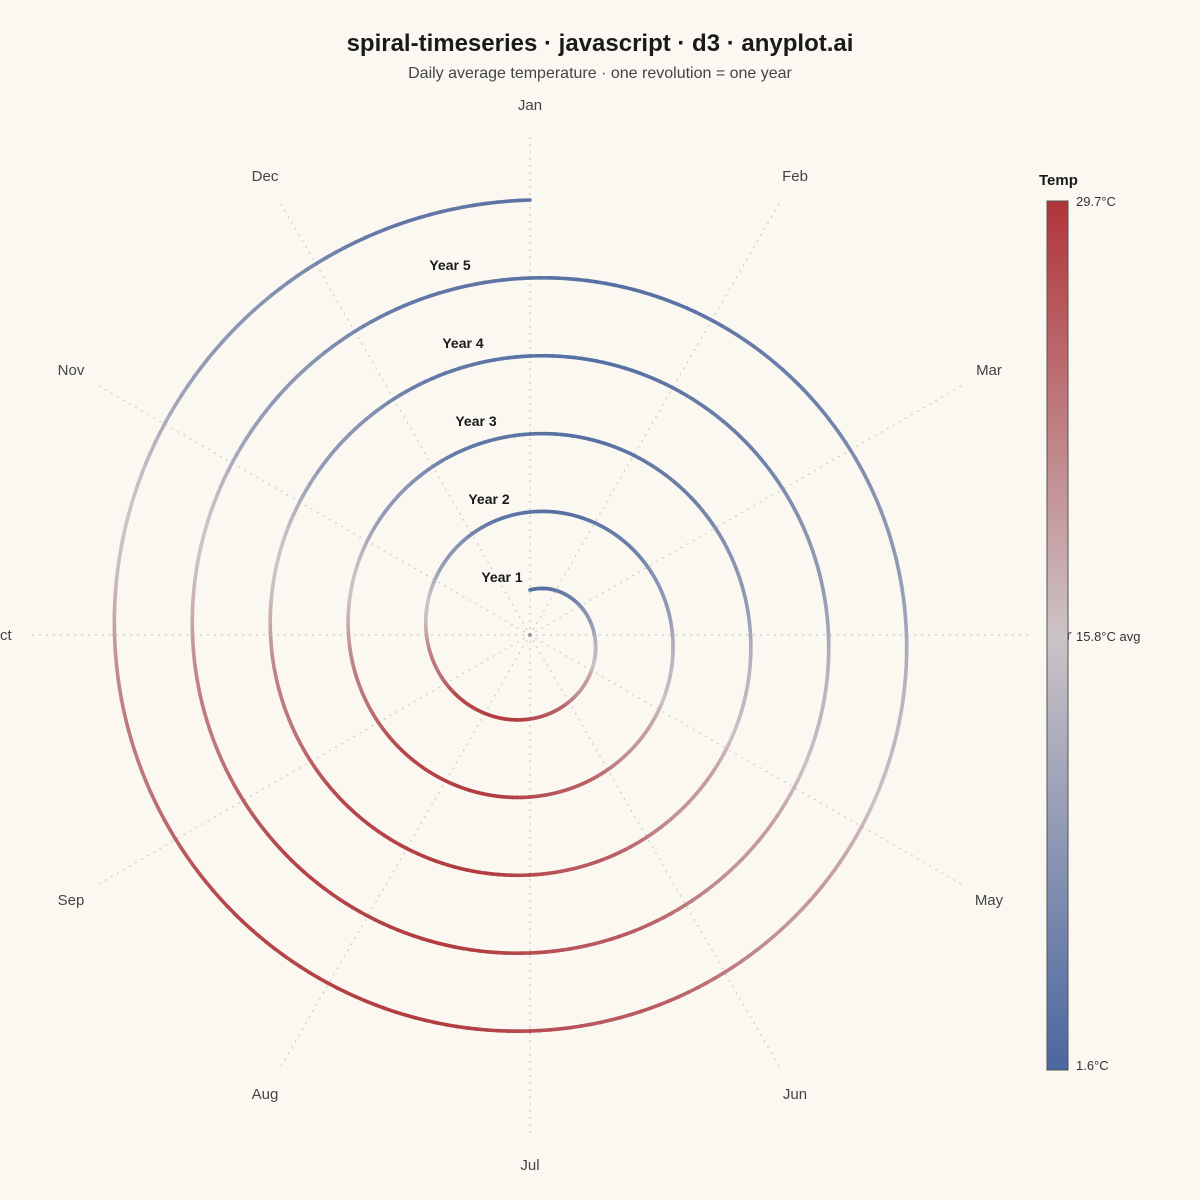 This screenshot has width=1200, height=1200. Describe the element at coordinates (656, 416) in the screenshot. I see `spoke-feb` at that location.